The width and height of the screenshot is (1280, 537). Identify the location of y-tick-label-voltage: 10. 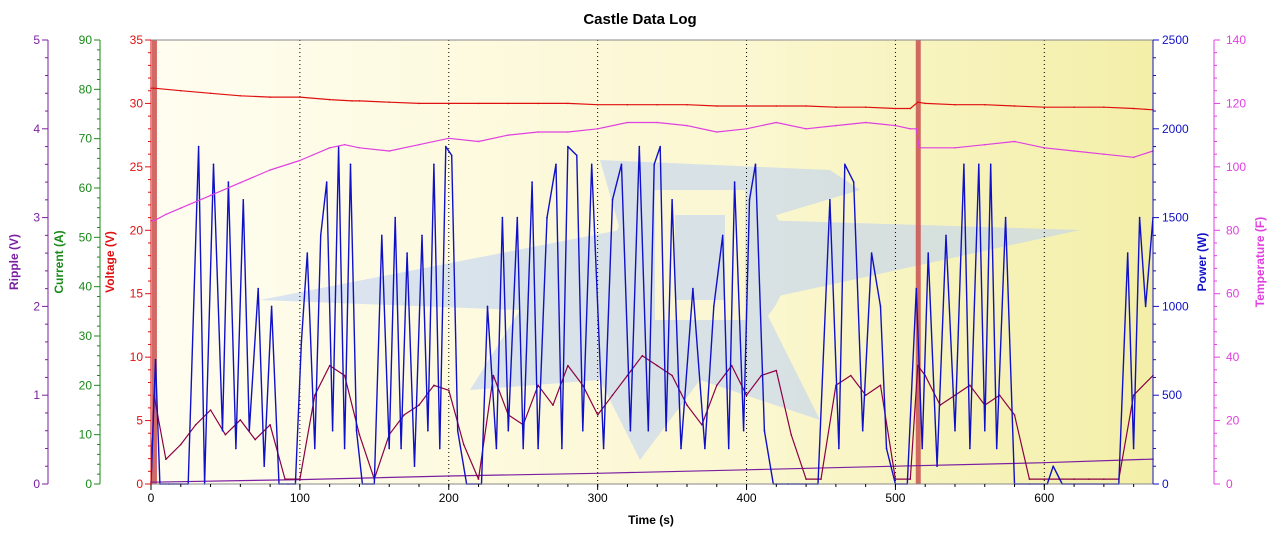
(137, 357).